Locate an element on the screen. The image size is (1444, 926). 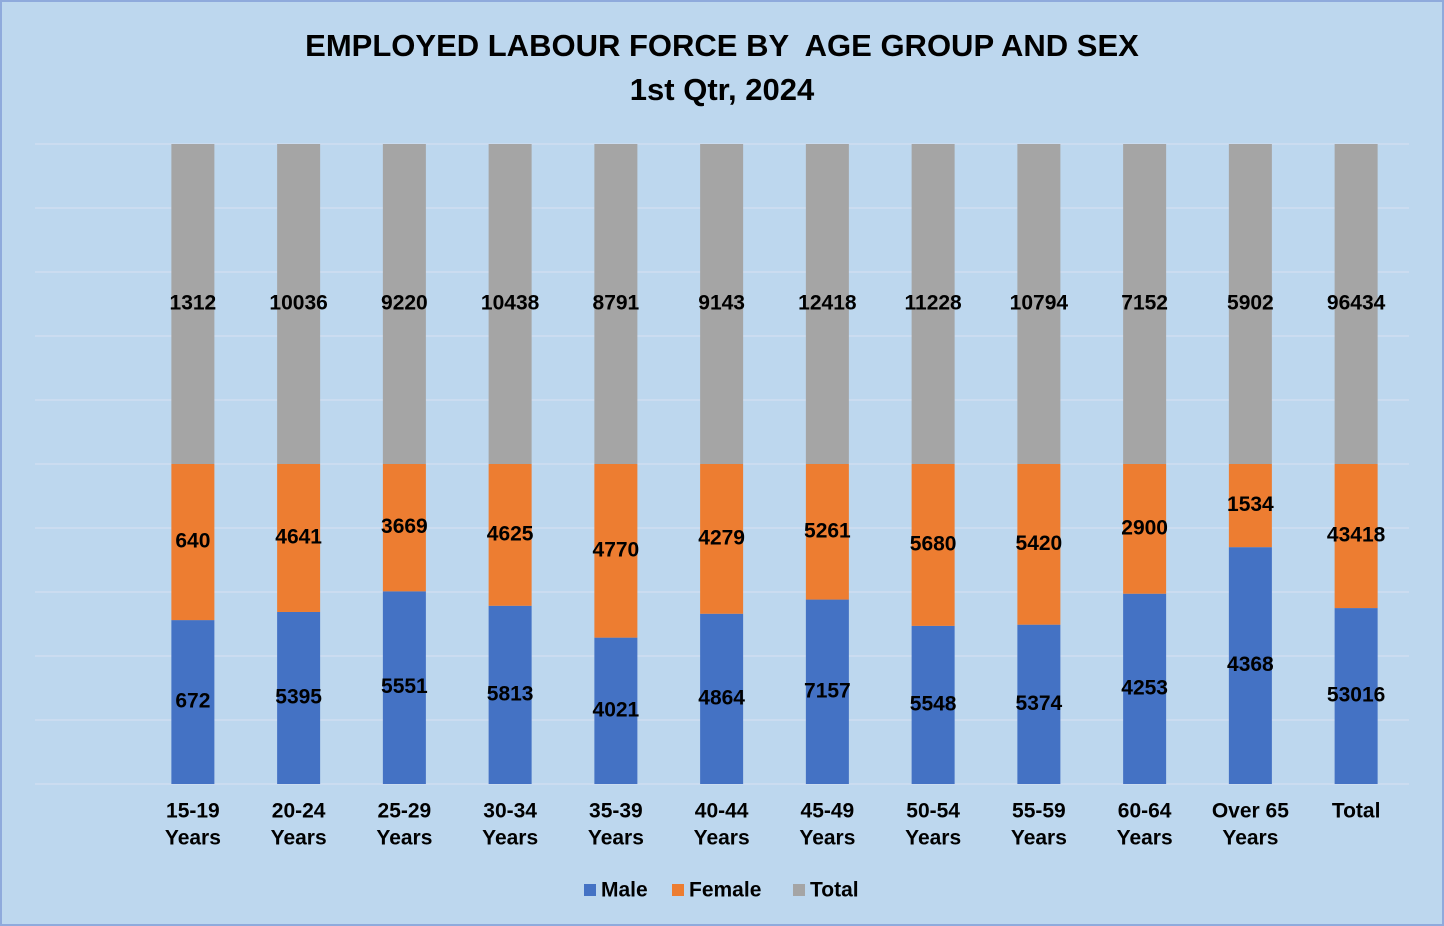
data-label: 1534 is located at coordinates (1250, 504).